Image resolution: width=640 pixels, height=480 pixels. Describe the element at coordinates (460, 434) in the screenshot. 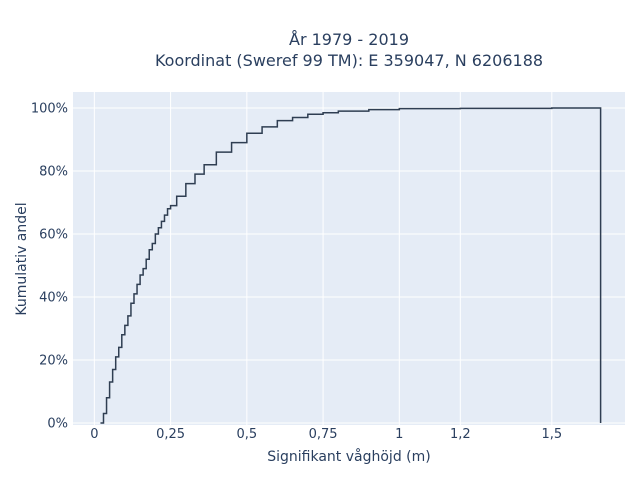

I see `x-tick-label: 1,2` at that location.